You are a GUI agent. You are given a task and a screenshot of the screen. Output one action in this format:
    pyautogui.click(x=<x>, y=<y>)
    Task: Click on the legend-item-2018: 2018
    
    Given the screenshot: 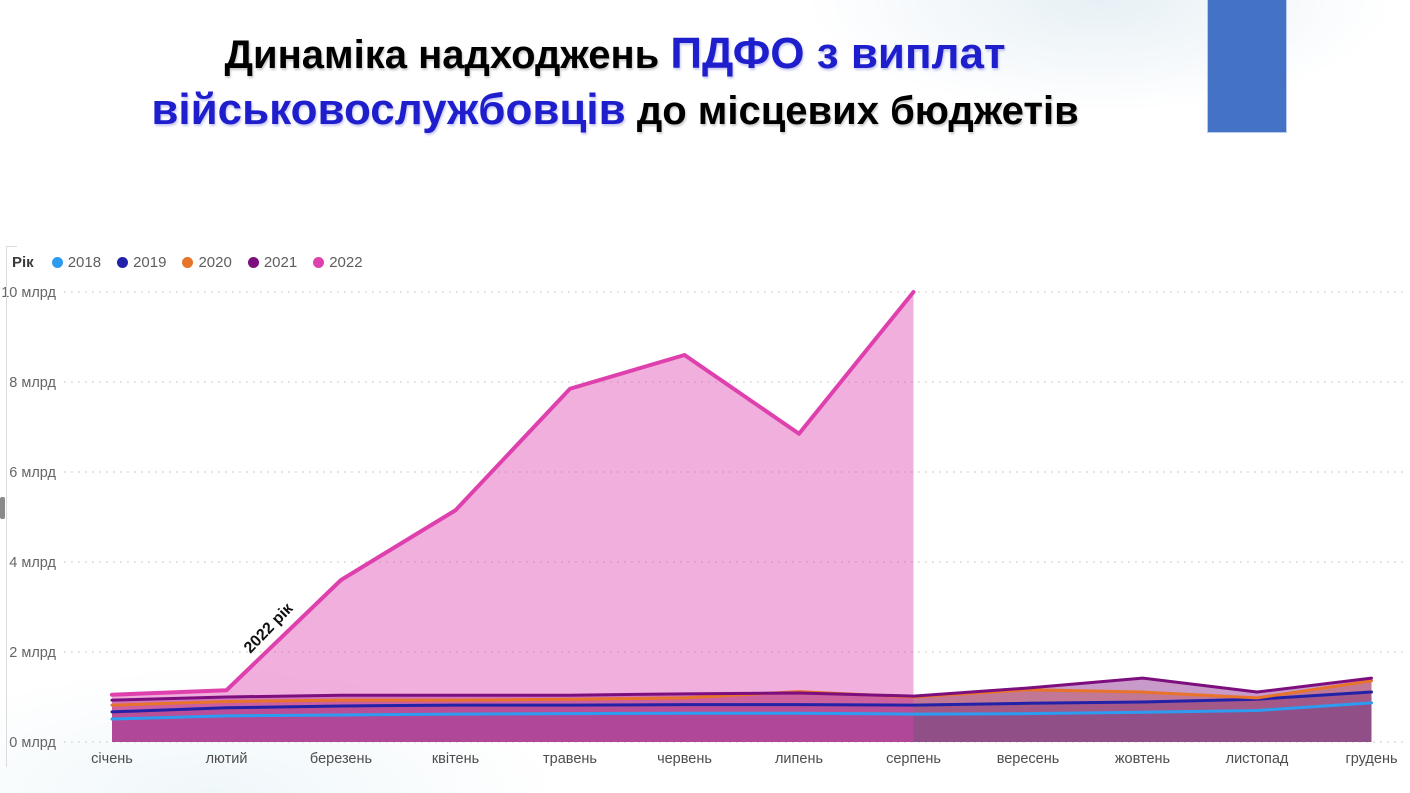 What is the action you would take?
    pyautogui.click(x=76, y=262)
    